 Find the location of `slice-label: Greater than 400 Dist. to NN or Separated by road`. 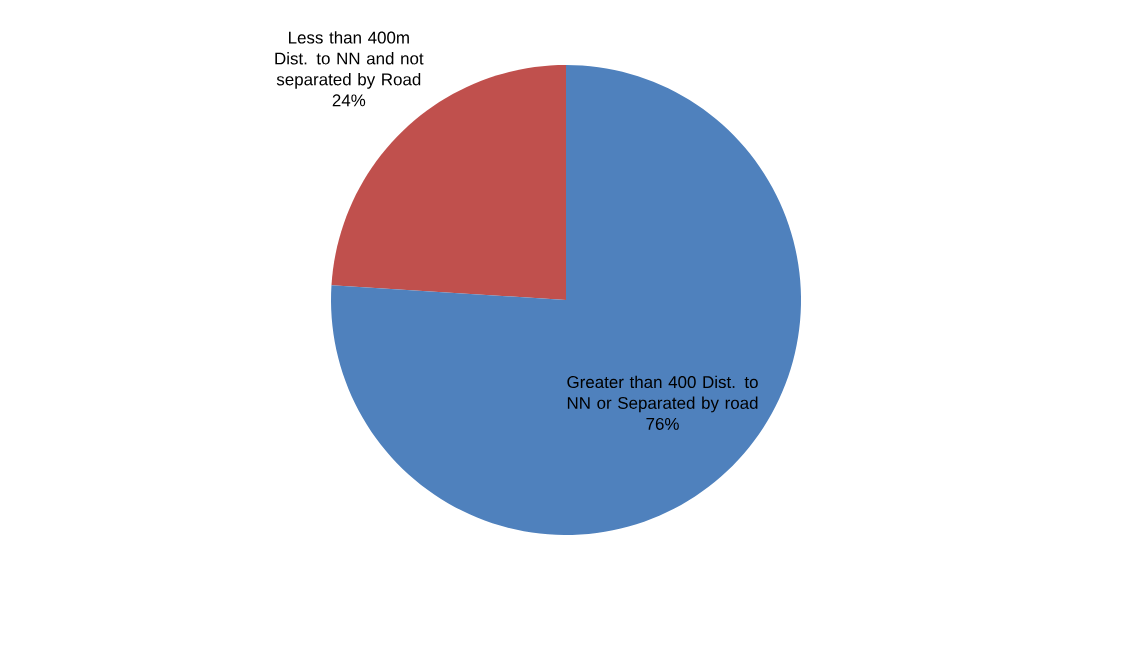

slice-label: Greater than 400 Dist. to NN or Separated by road is located at coordinates (662, 394).